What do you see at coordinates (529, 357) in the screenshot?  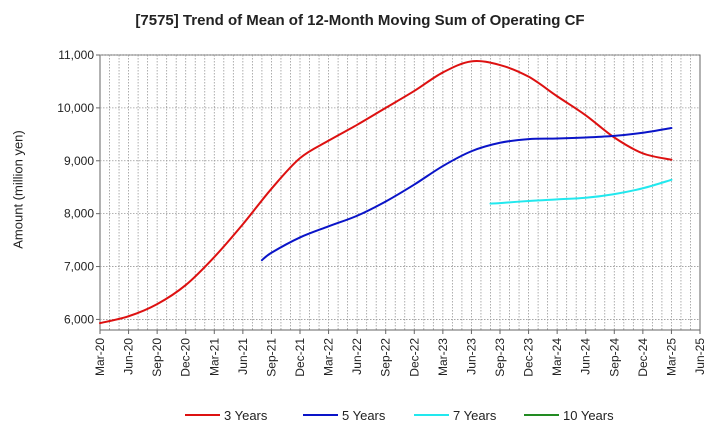 I see `x-tick-label: Dec-23` at bounding box center [529, 357].